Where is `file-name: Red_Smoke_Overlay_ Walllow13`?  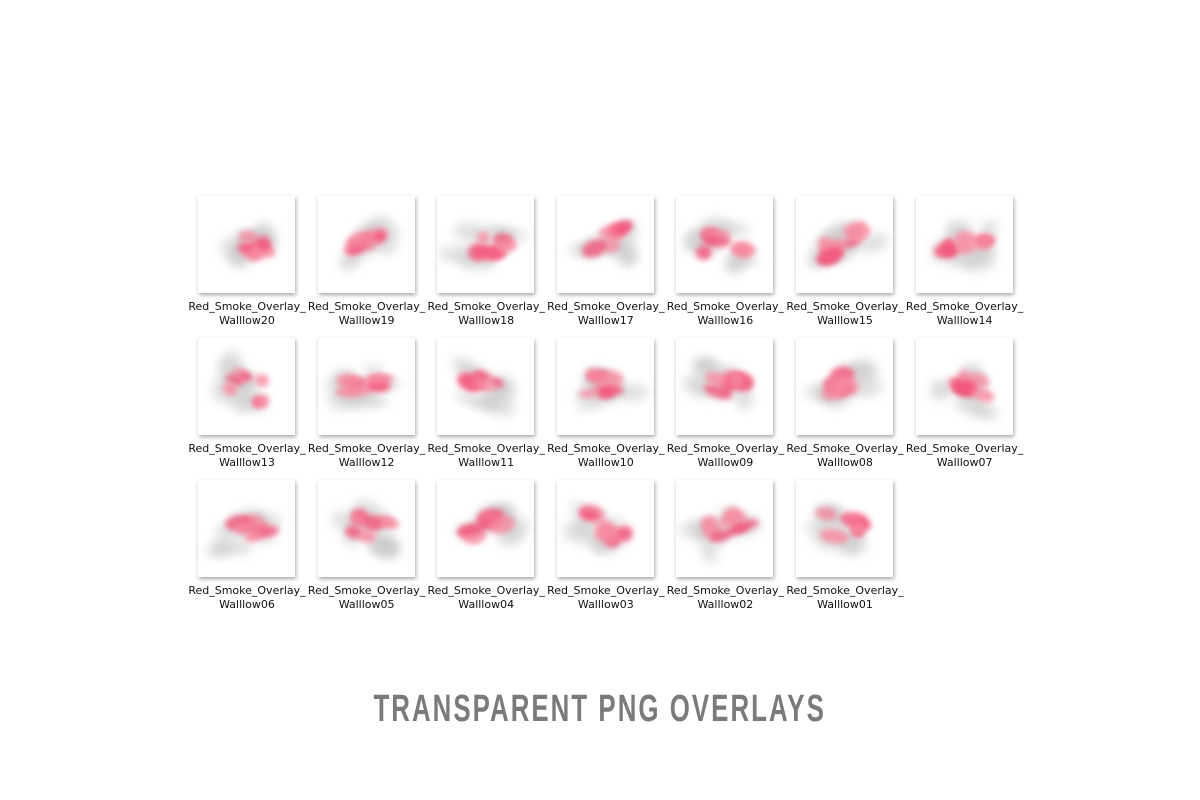
file-name: Red_Smoke_Overlay_ Walllow13 is located at coordinates (247, 456).